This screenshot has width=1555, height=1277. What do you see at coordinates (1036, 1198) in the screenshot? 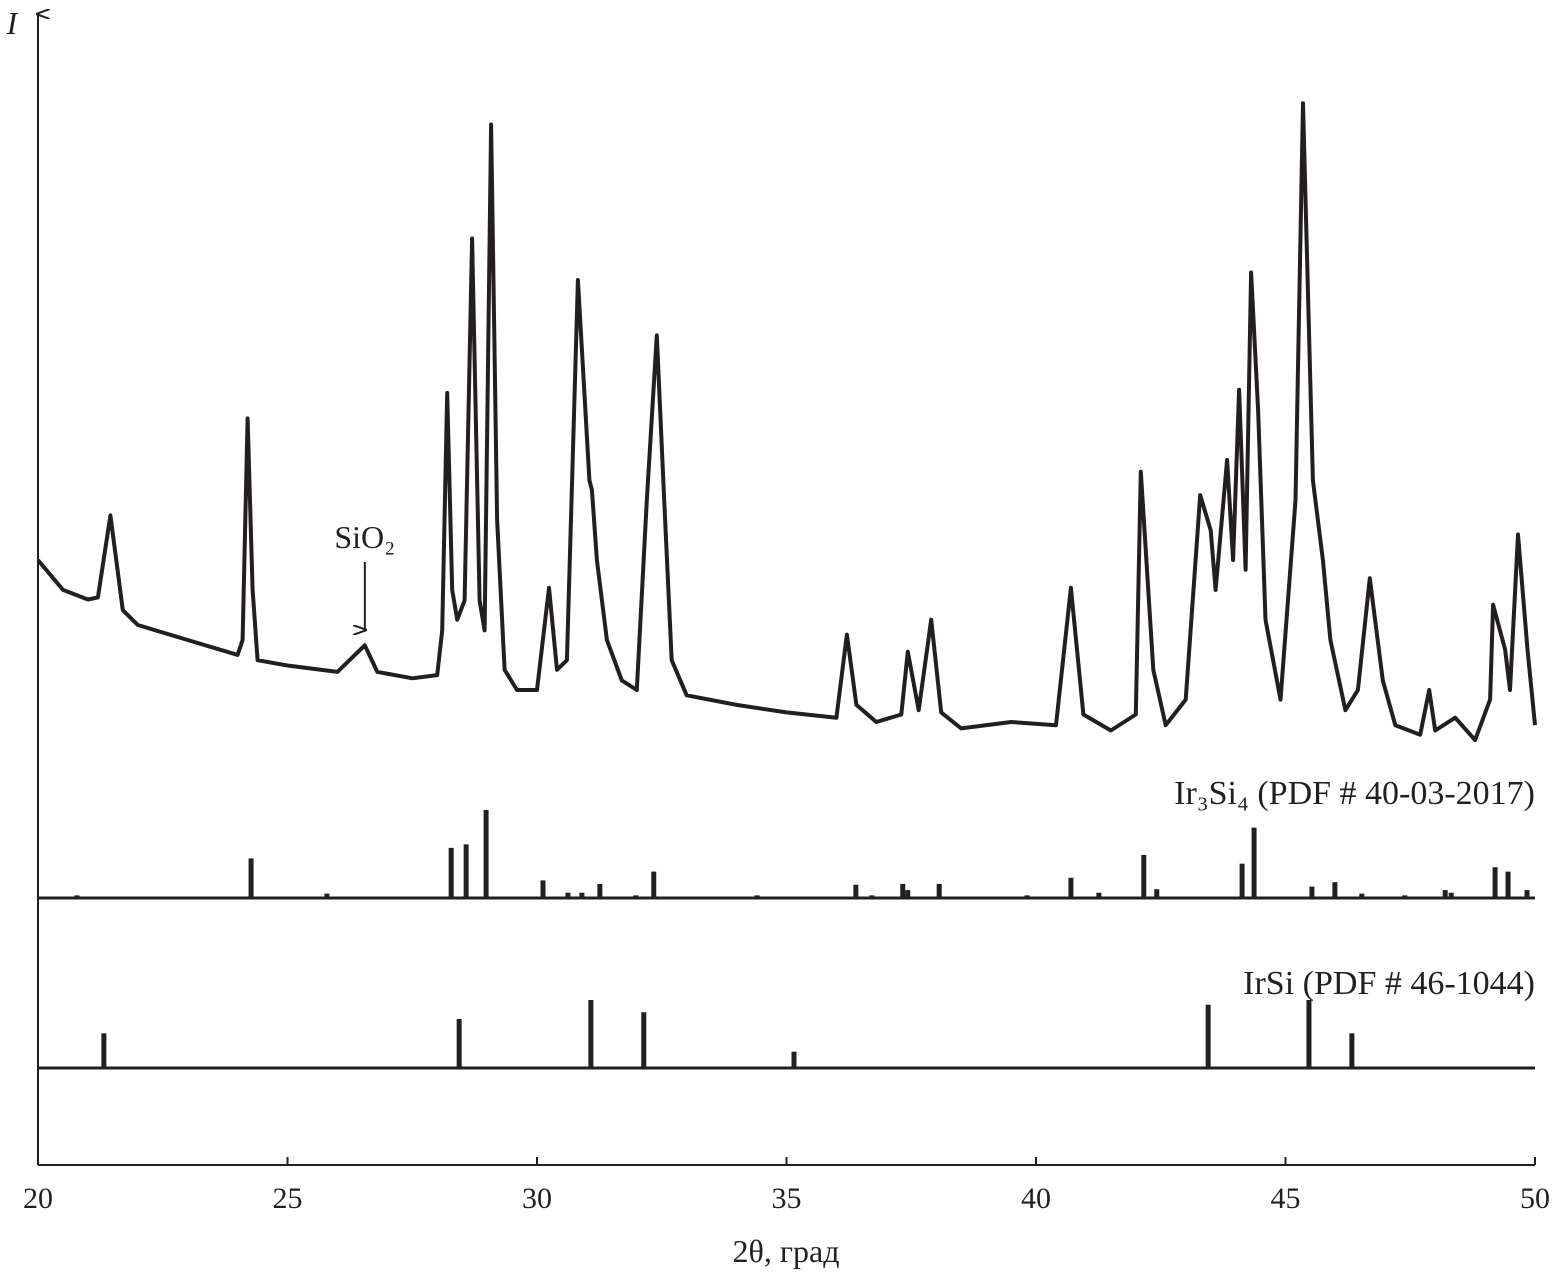
I see `x-tick-label: 40` at bounding box center [1036, 1198].